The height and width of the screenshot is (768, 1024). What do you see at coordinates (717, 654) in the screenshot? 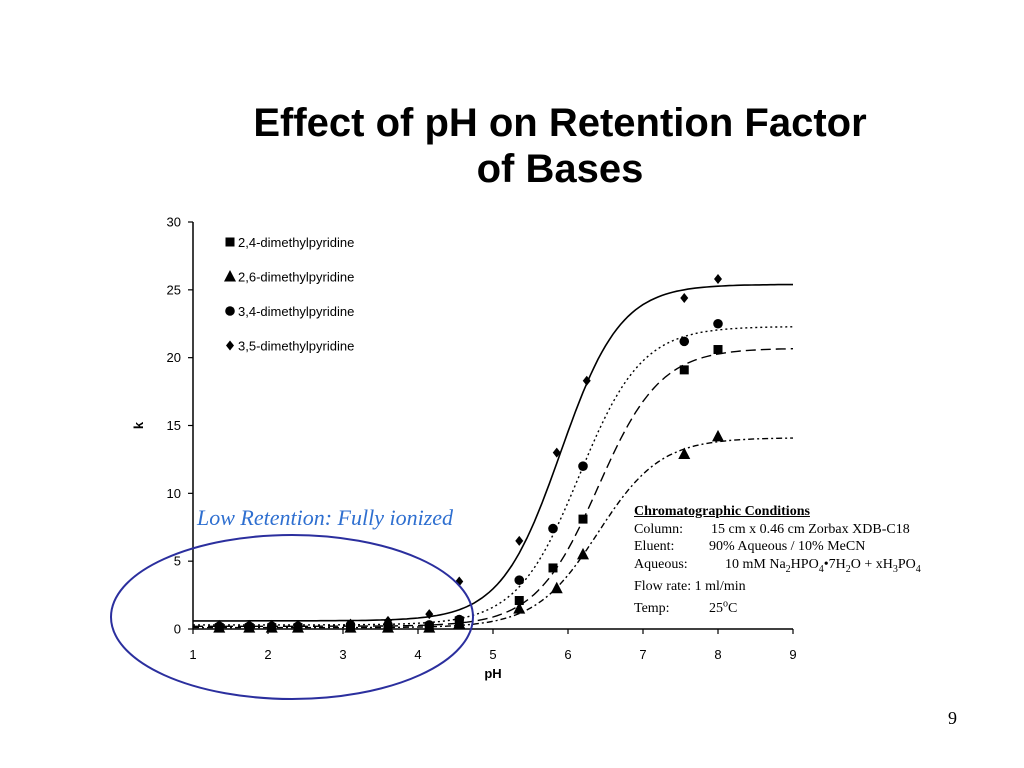
I see `x-tick-label: 8` at bounding box center [717, 654].